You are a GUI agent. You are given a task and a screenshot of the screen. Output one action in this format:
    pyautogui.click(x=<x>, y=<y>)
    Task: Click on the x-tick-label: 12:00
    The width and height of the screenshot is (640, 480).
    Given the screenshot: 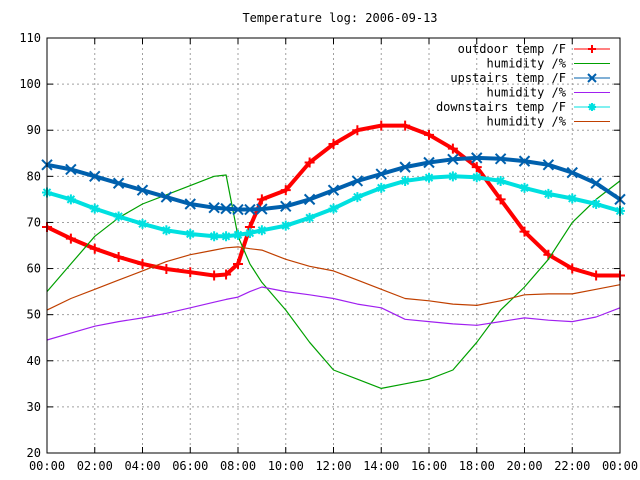 What is the action you would take?
    pyautogui.click(x=333, y=466)
    